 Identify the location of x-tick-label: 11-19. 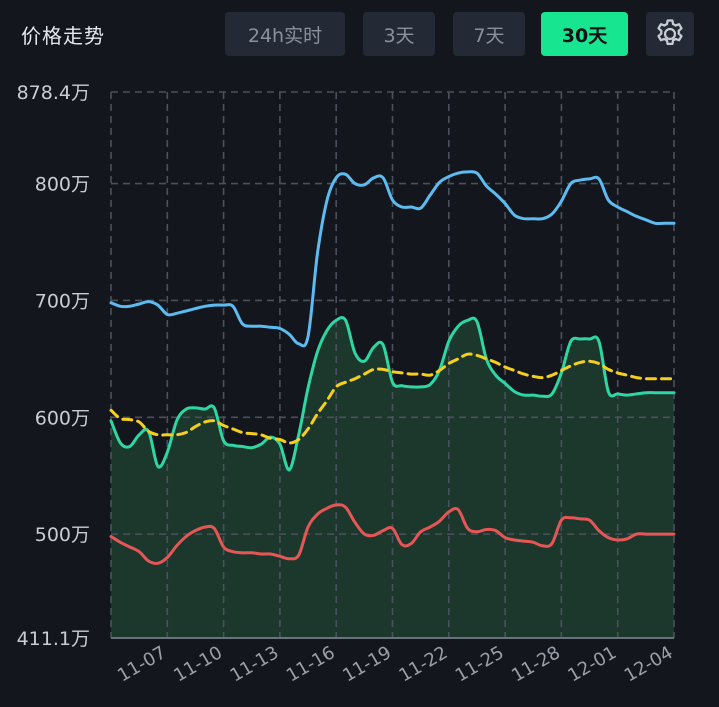
(367, 664).